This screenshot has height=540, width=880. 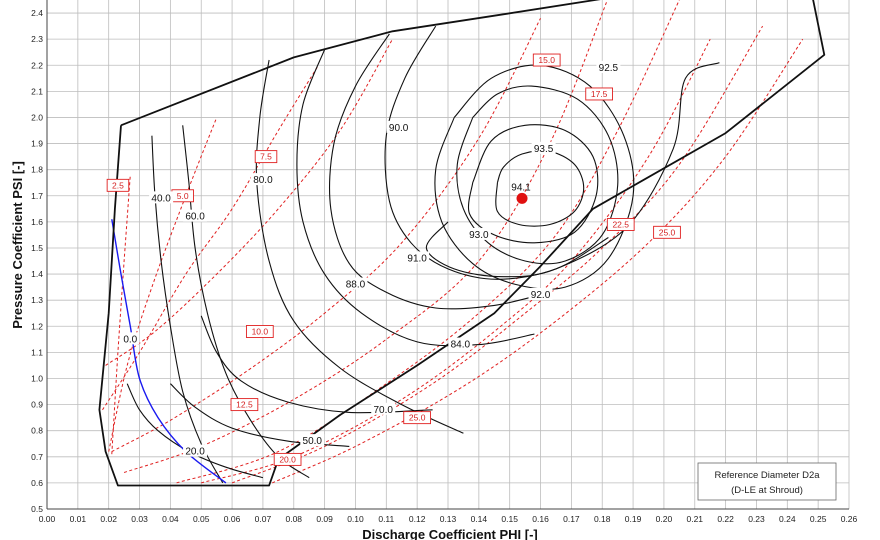 I want to click on x-tick-label: 0.18, so click(x=602, y=519).